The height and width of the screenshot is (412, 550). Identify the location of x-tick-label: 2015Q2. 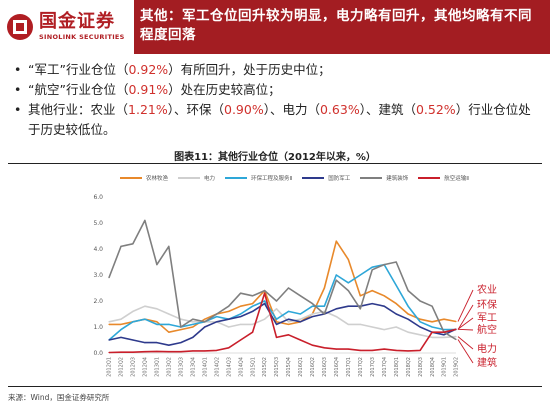
(265, 367).